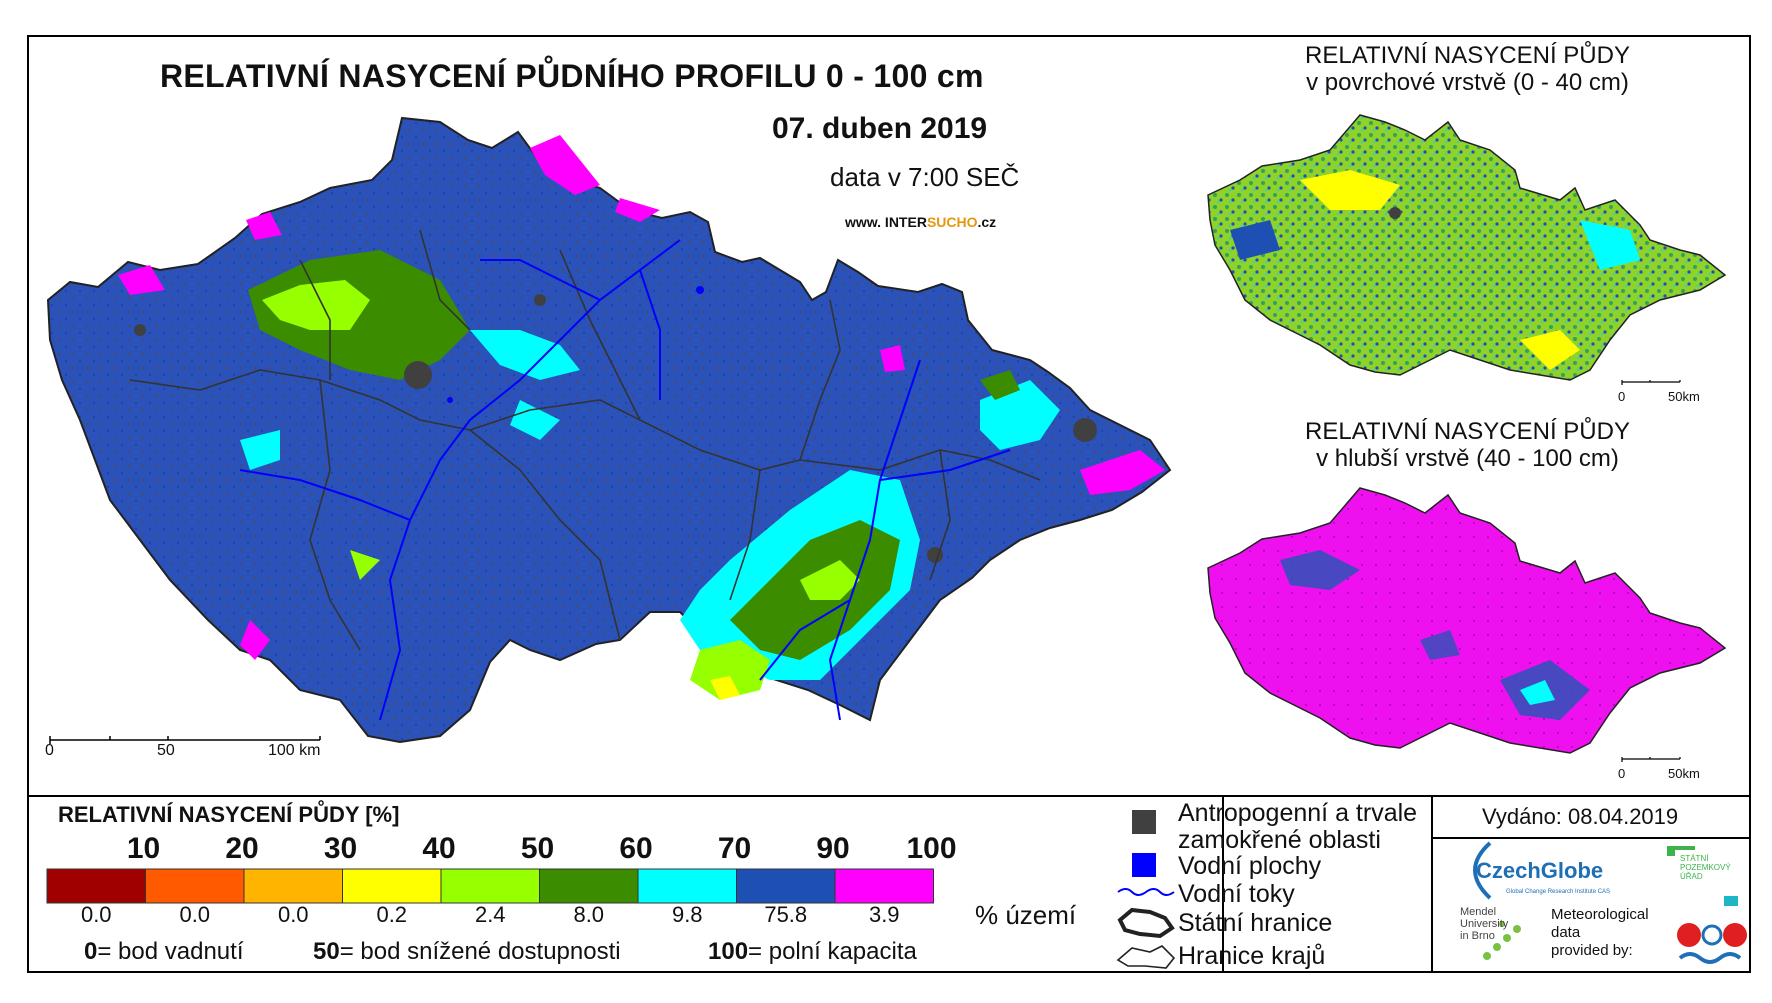 The image size is (1772, 1003). What do you see at coordinates (589, 914) in the screenshot?
I see `legend-class-share: 8.0` at bounding box center [589, 914].